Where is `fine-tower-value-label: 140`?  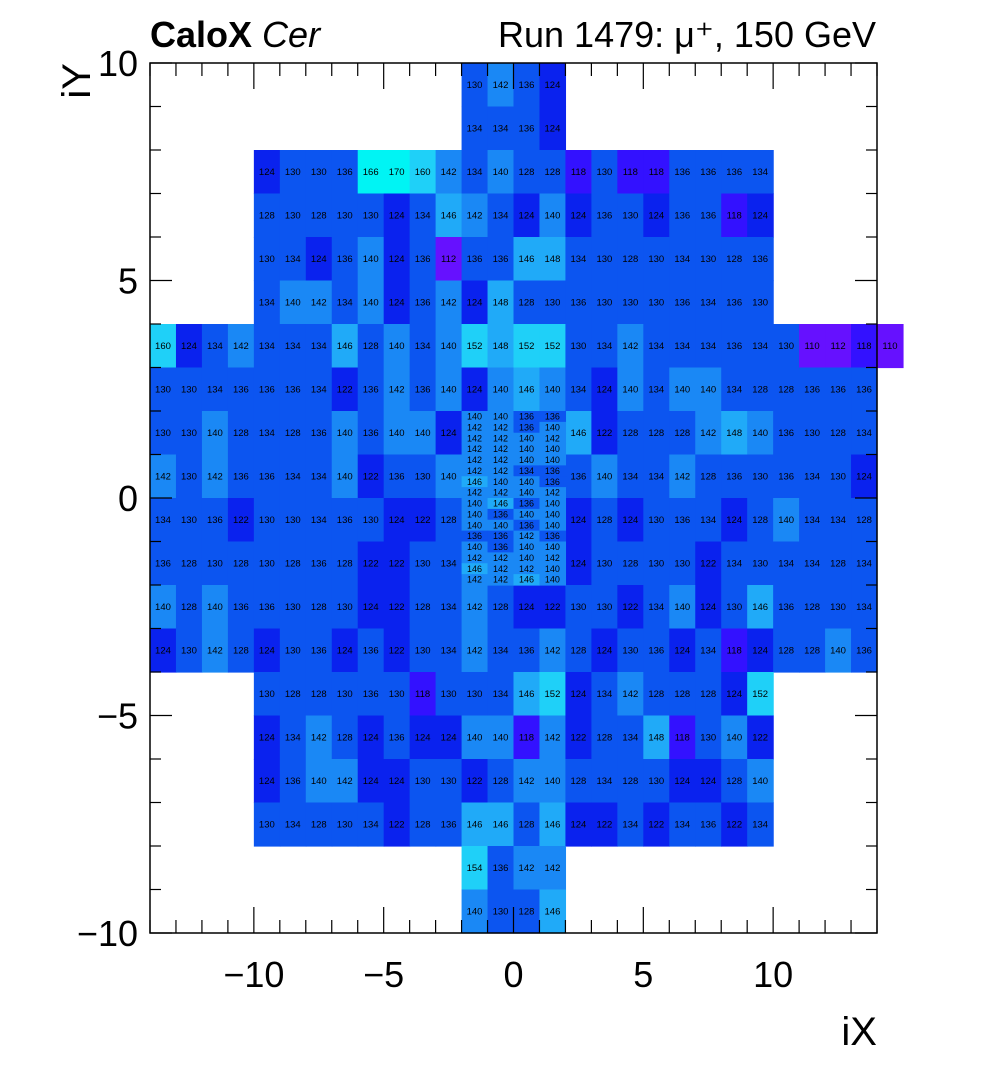
fine-tower-value-label: 140 is located at coordinates (552, 427).